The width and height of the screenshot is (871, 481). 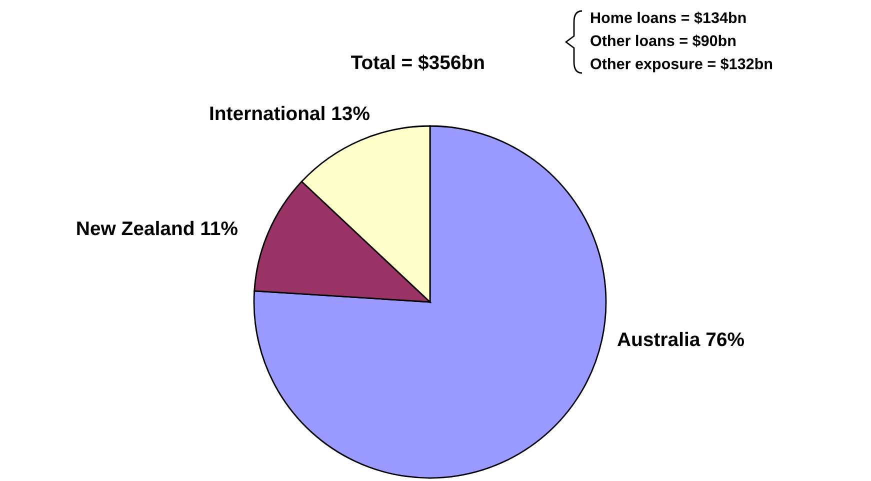 I want to click on slice-label: International 13%, so click(x=290, y=113).